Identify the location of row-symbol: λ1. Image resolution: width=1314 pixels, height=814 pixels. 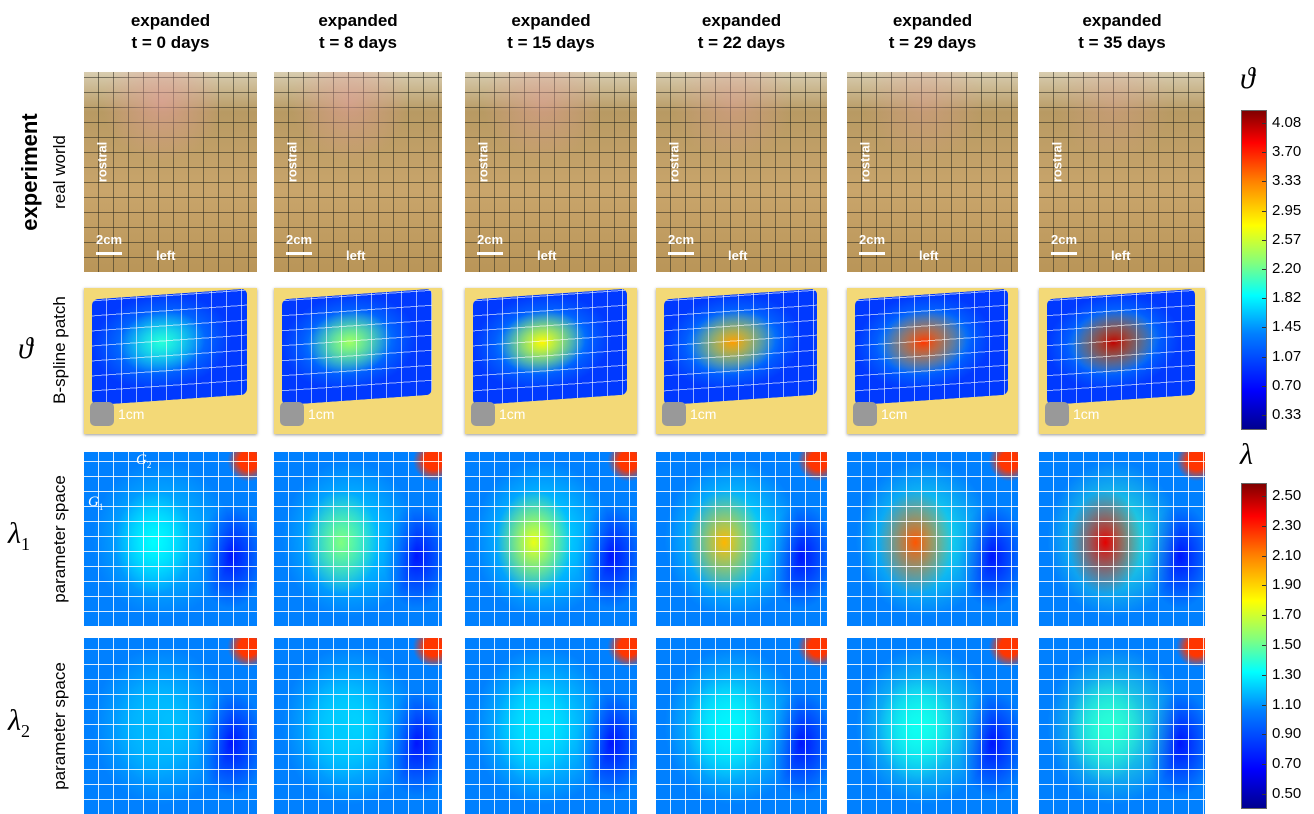
(19, 536).